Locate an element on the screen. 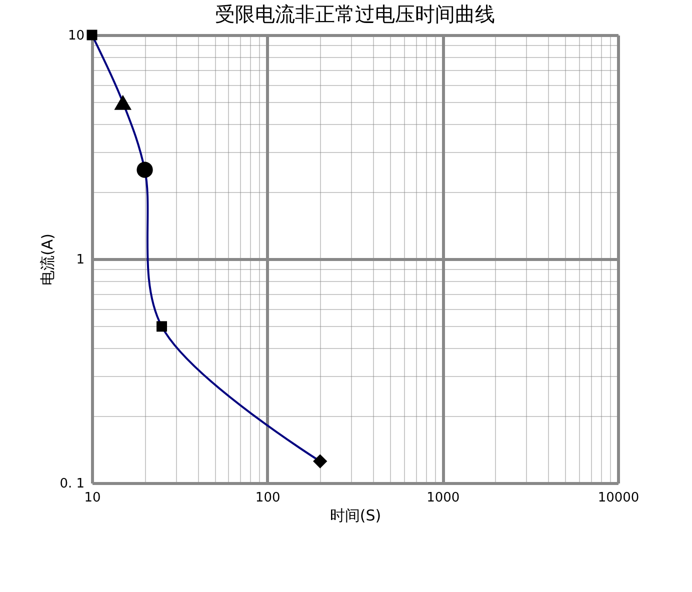 Image resolution: width=692 pixels, height=592 pixels. x-tick-label: 10000 is located at coordinates (619, 498).